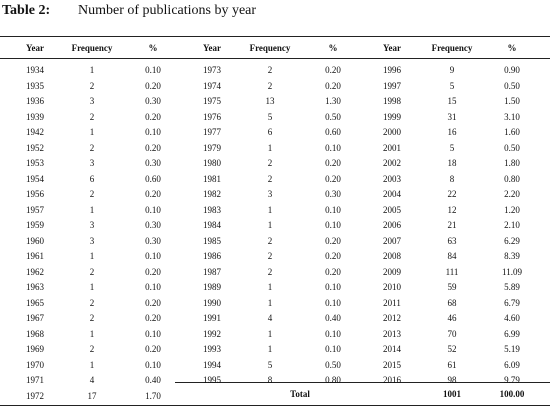 This screenshot has width=550, height=414. I want to click on cell-year: 1975, so click(212, 101).